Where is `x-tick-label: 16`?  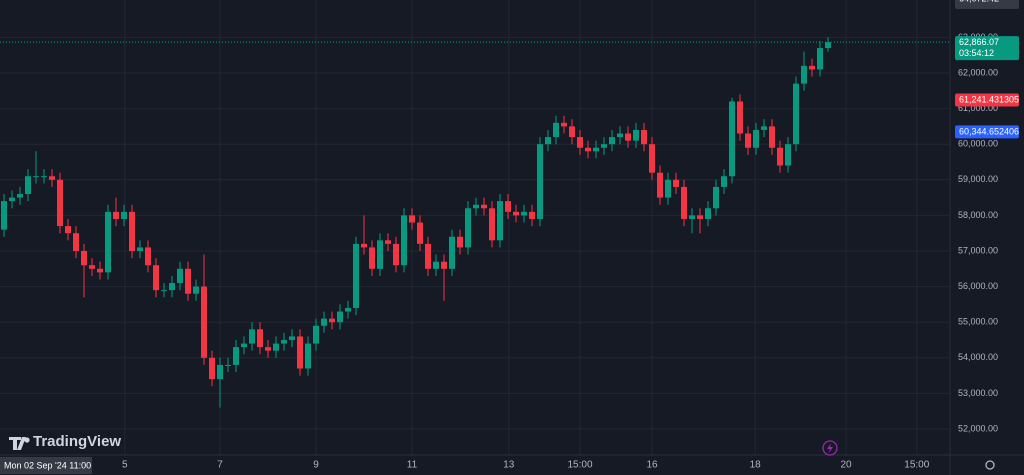 x-tick-label: 16 is located at coordinates (652, 465).